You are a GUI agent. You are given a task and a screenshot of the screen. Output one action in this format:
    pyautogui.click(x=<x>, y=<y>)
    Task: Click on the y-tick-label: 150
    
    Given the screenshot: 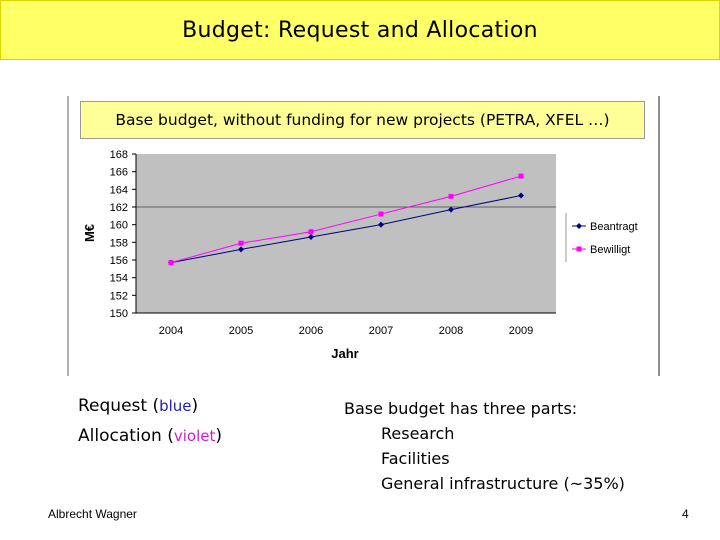 What is the action you would take?
    pyautogui.click(x=119, y=314)
    